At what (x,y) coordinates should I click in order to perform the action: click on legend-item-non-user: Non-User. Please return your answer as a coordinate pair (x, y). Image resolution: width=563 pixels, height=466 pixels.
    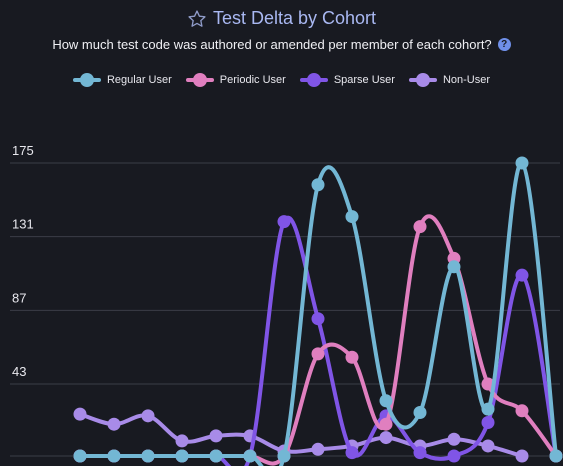
    Looking at the image, I should click on (449, 80).